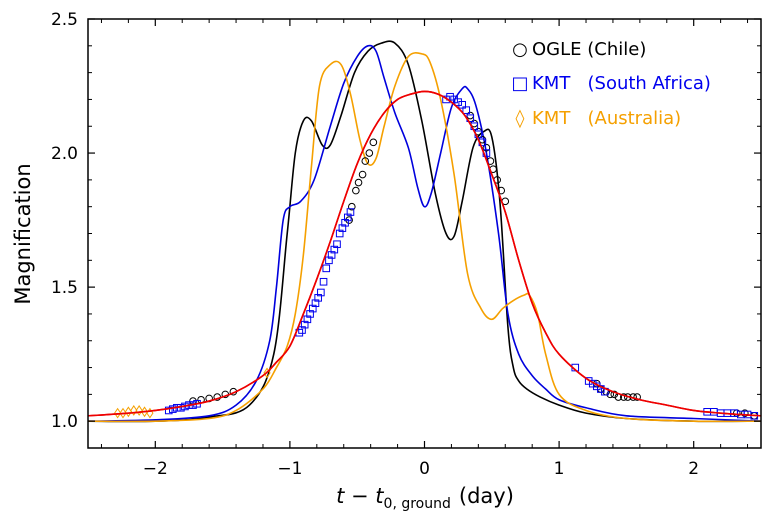 This screenshot has width=772, height=526. Describe the element at coordinates (424, 469) in the screenshot. I see `x-tick-label: 0` at that location.